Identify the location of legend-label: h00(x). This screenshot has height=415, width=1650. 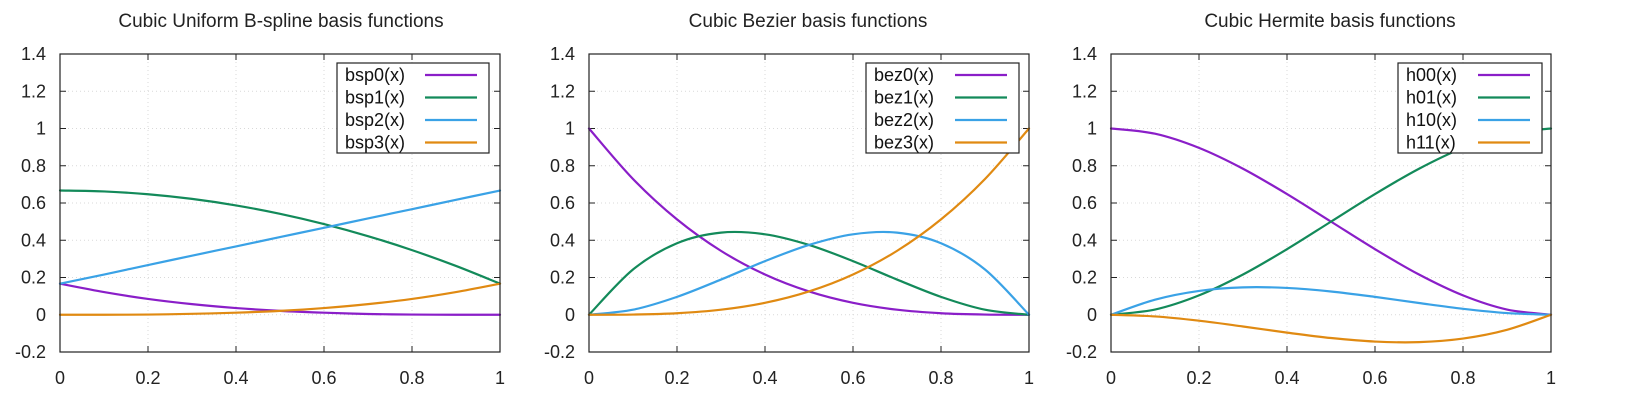
(1431, 75).